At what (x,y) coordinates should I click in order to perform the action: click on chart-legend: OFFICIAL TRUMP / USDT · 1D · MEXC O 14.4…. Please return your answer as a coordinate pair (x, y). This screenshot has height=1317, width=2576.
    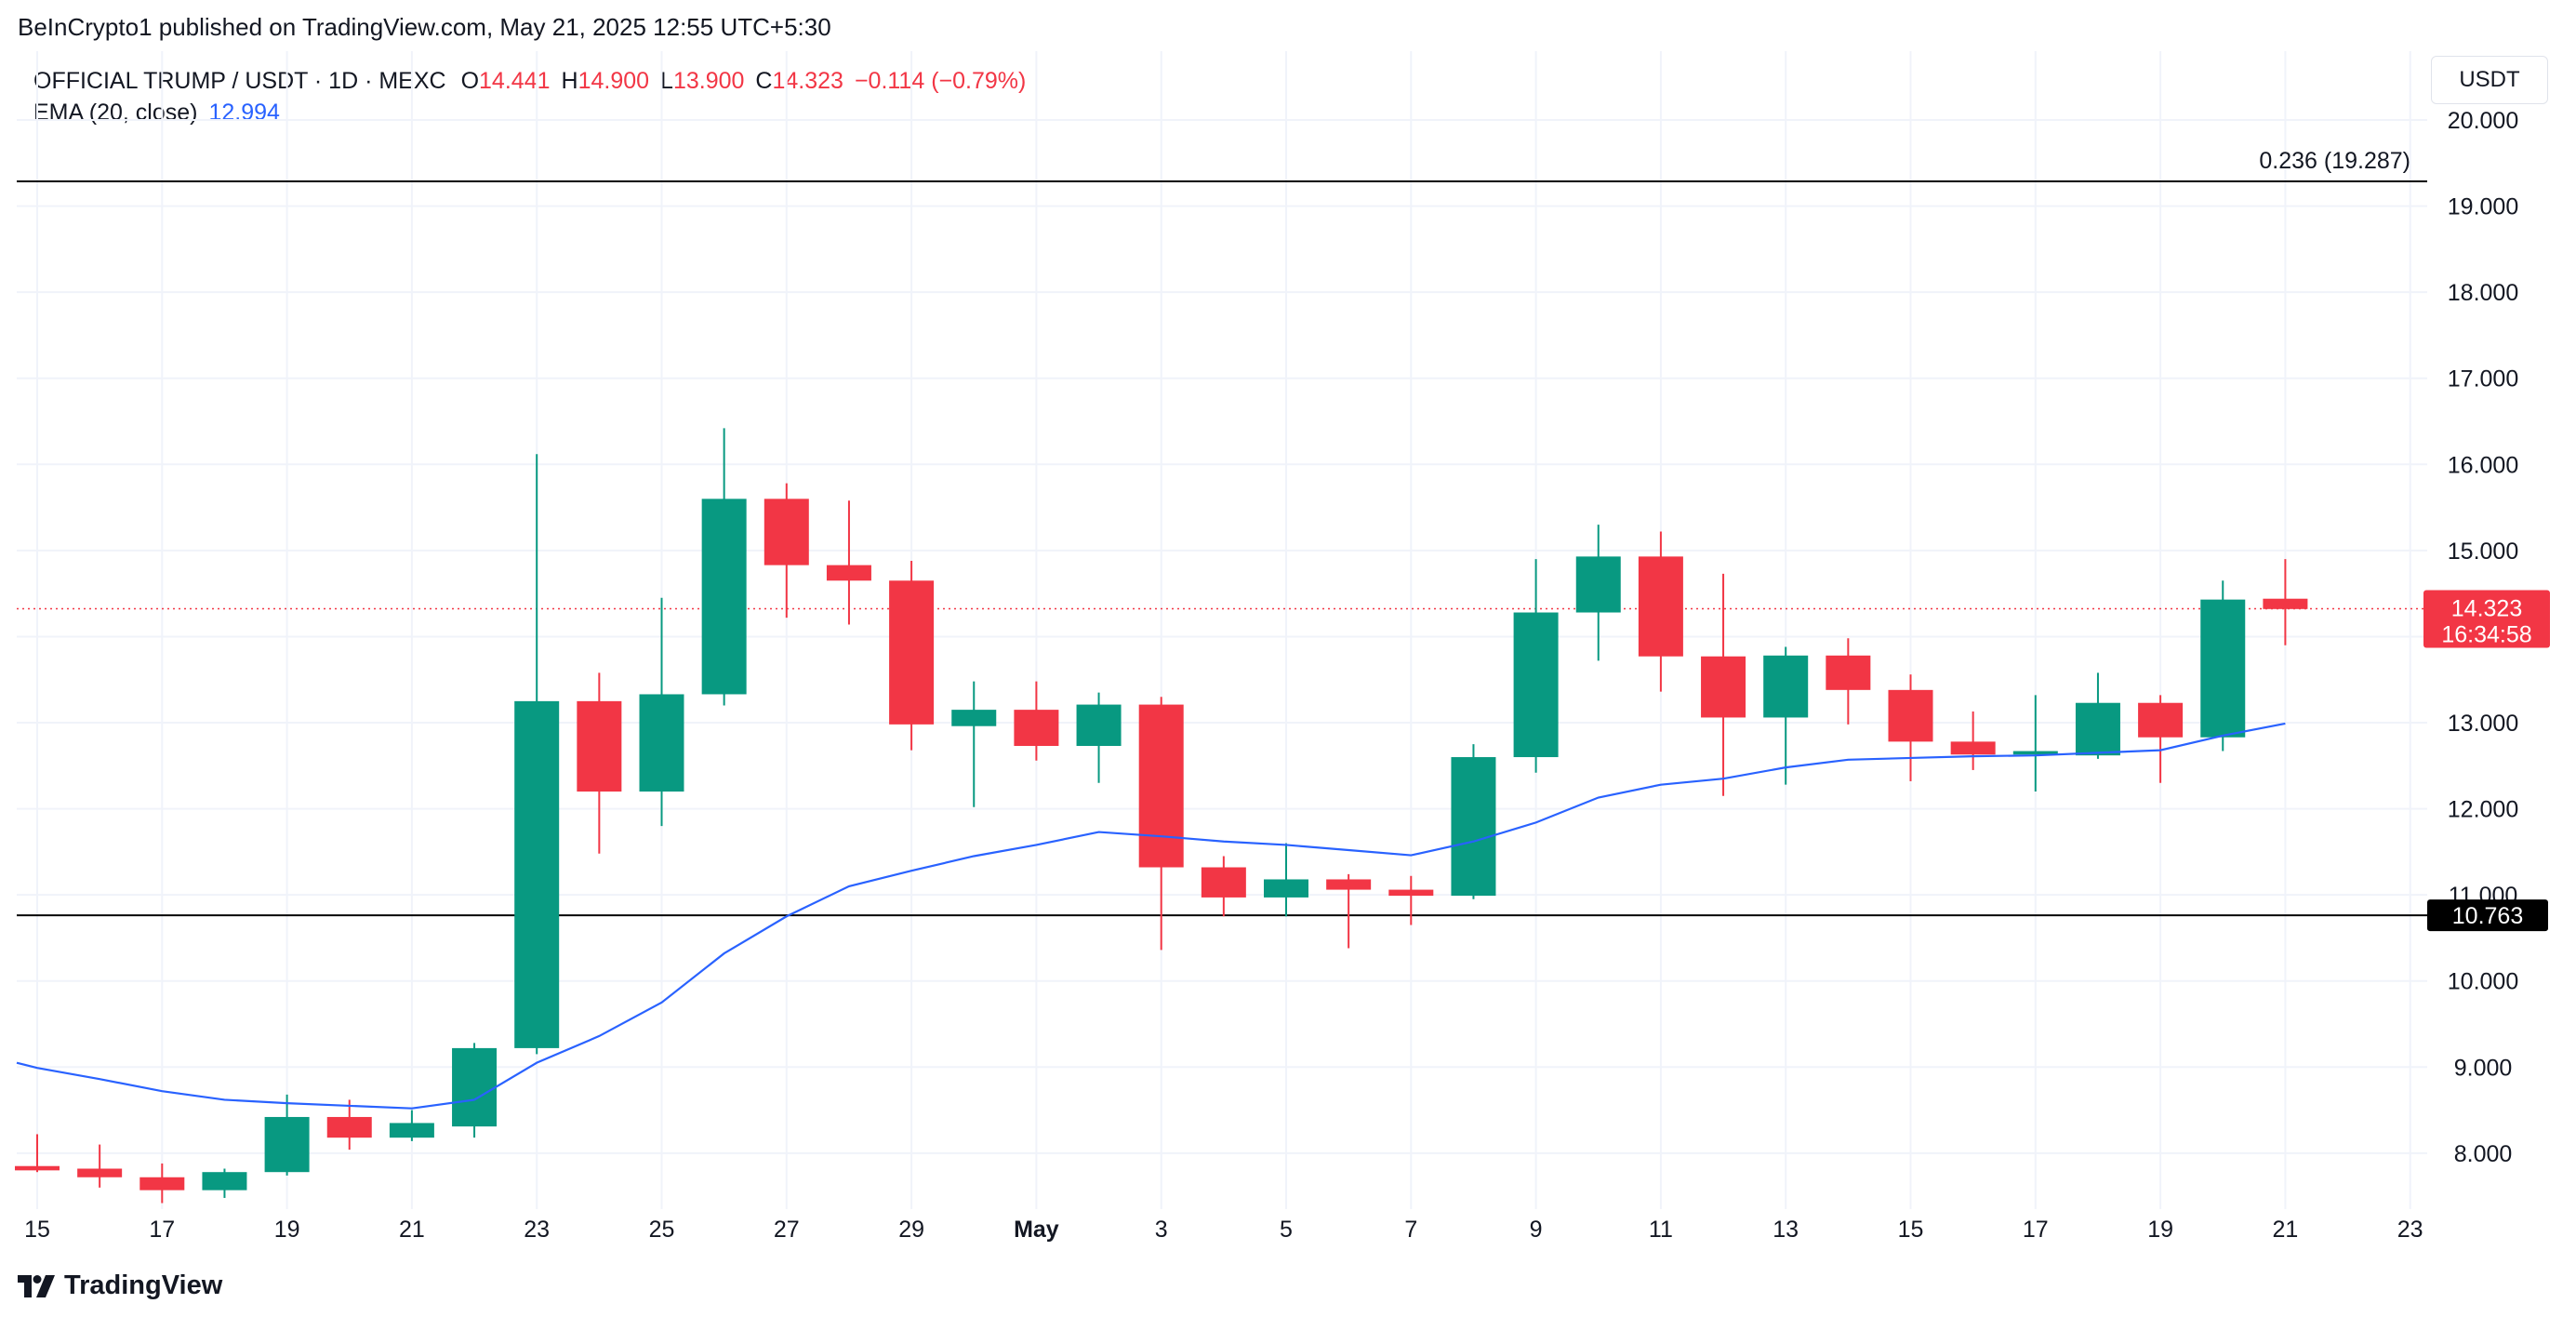
    Looking at the image, I should click on (529, 96).